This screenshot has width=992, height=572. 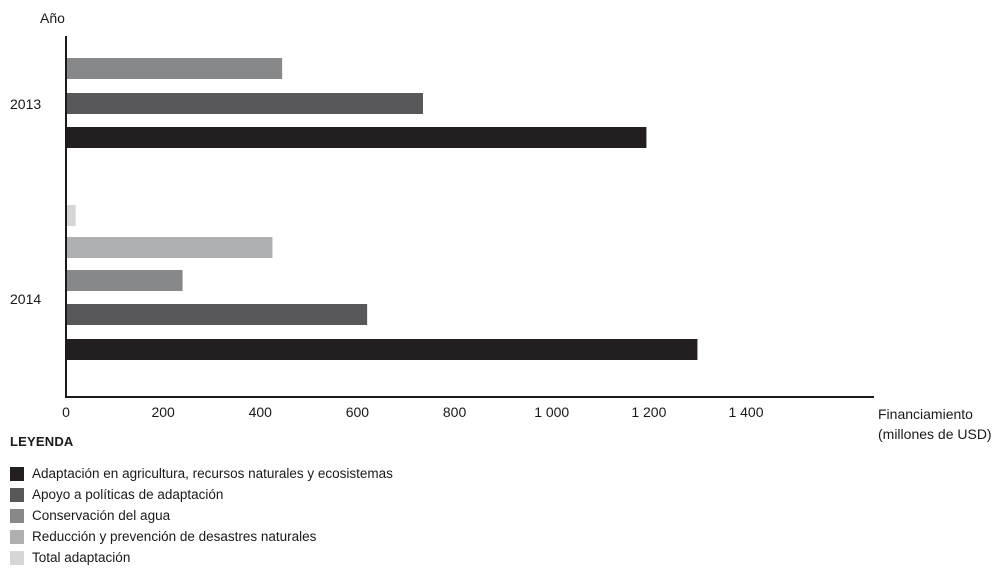 What do you see at coordinates (455, 412) in the screenshot?
I see `x-tick-label: 800` at bounding box center [455, 412].